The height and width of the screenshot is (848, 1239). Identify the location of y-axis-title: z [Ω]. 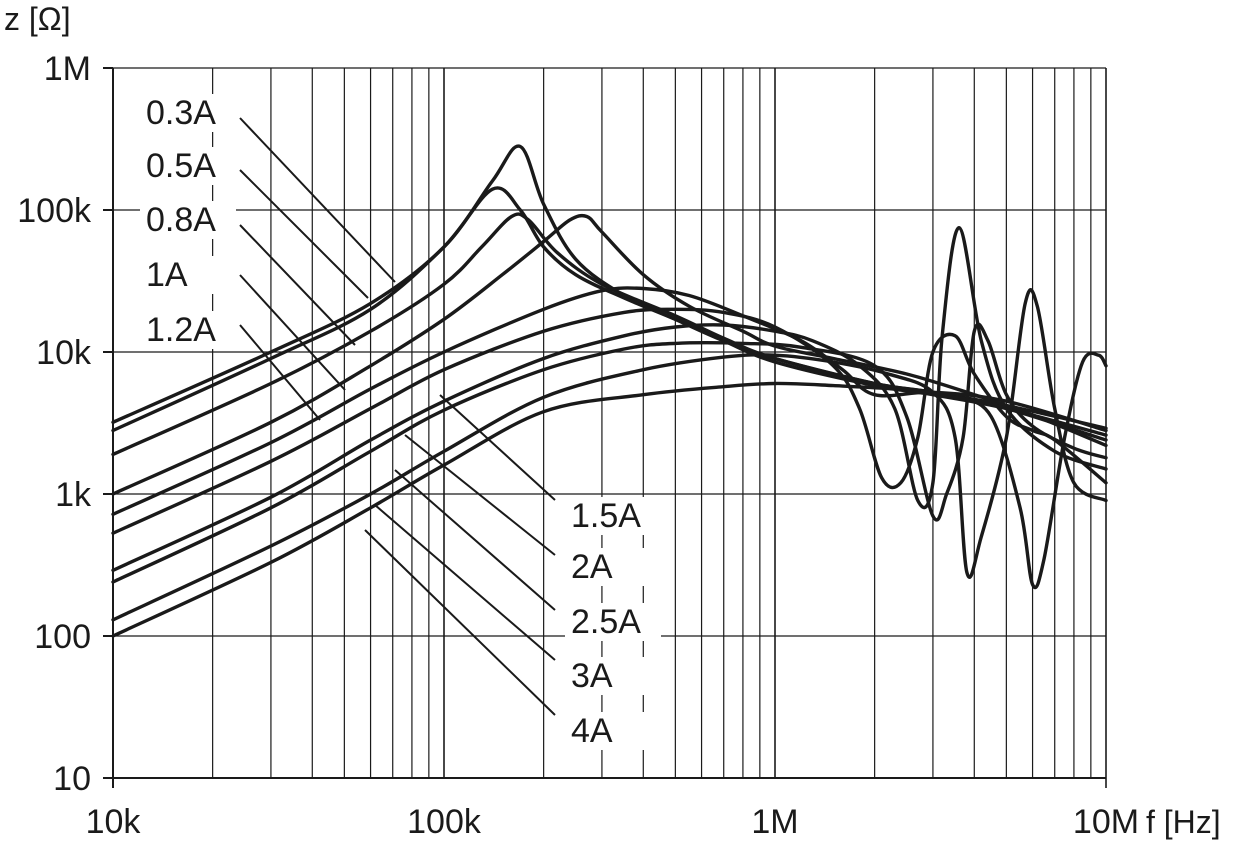
(37, 19).